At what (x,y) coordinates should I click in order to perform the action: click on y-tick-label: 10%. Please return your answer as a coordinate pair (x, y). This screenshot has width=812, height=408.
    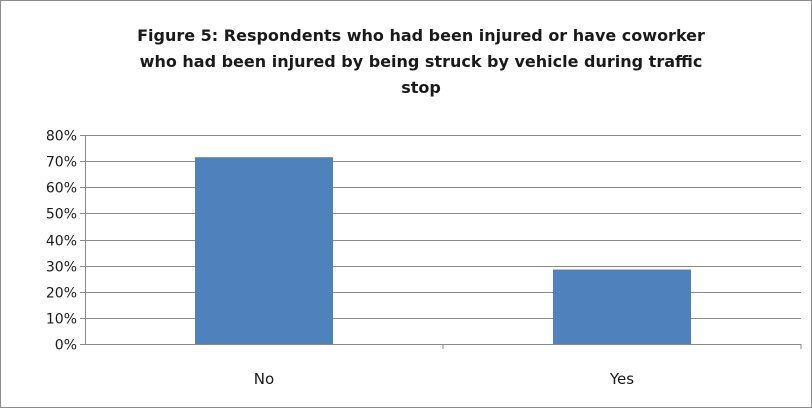
    Looking at the image, I should click on (61, 320).